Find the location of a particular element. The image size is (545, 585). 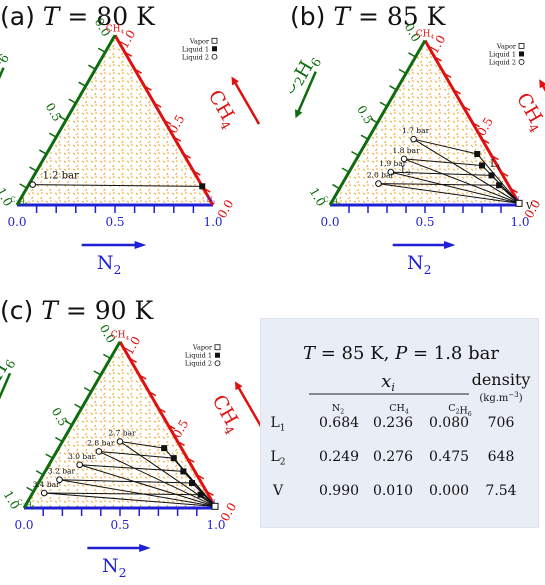

table-column-headers: N2 CH4 C2H6 is located at coordinates (402, 410).